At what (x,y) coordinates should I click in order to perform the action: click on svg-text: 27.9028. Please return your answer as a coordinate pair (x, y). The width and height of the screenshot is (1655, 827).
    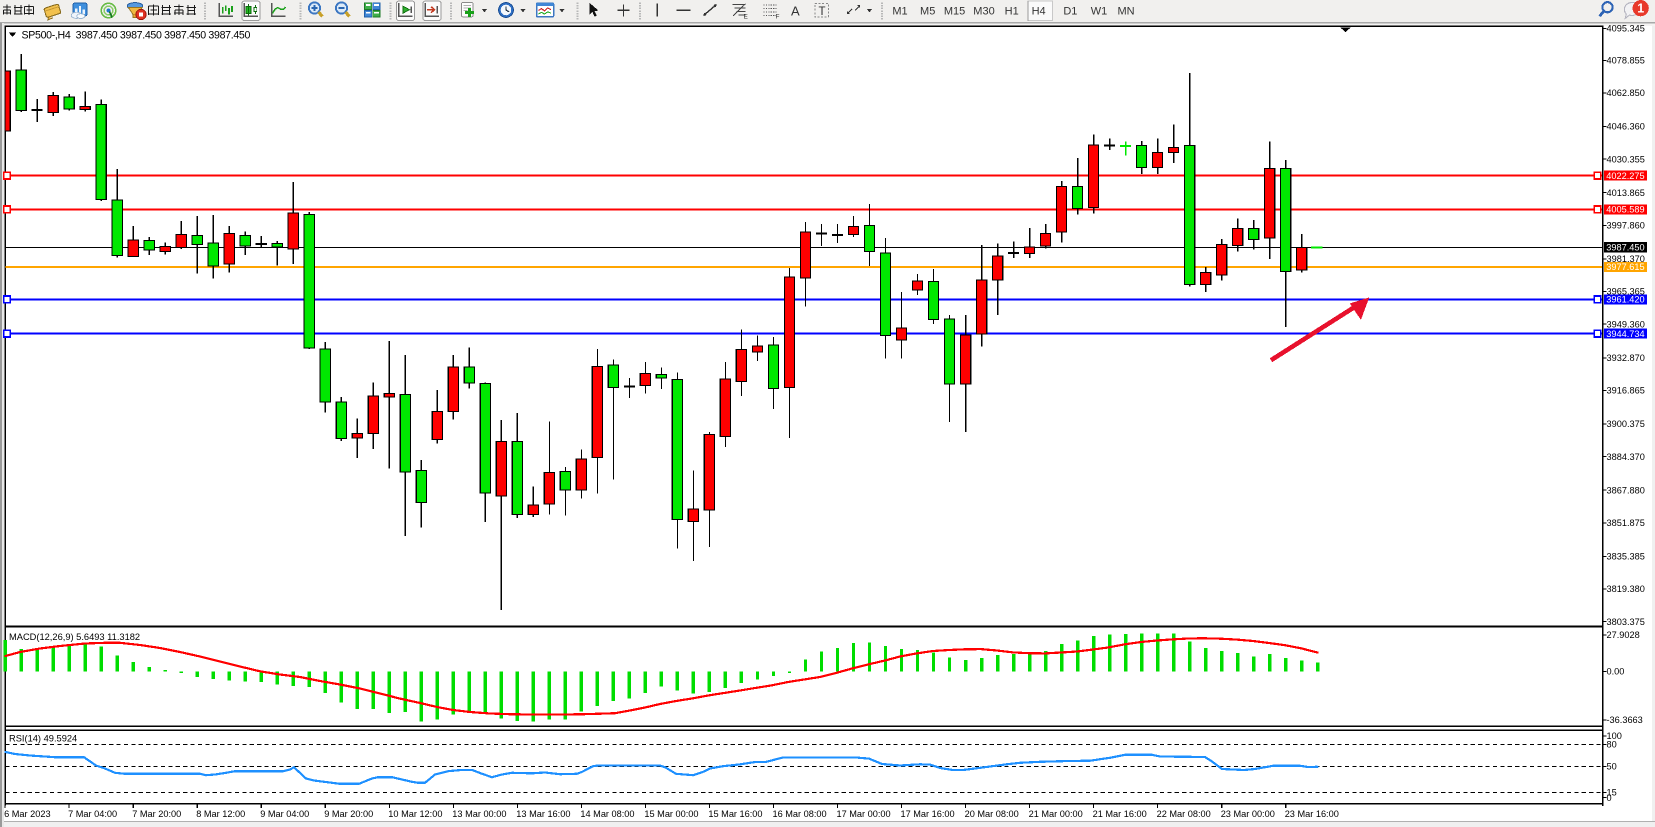
    Looking at the image, I should click on (1623, 635).